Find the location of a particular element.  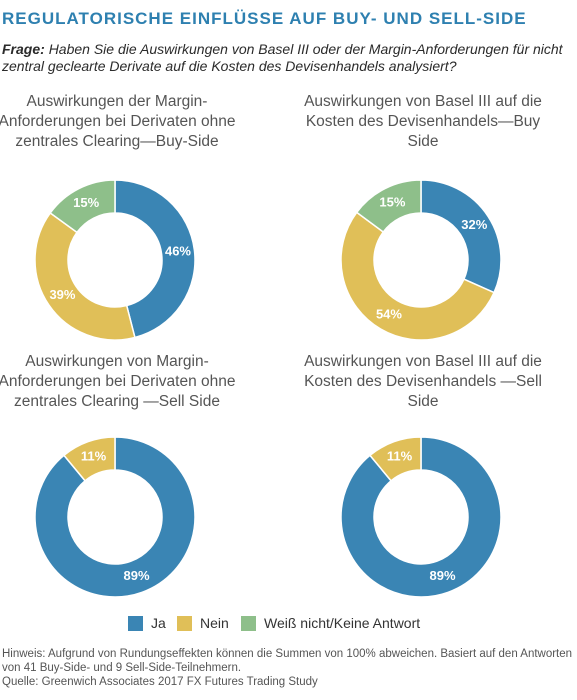

donut-chart-basel-sell-side: 89% 11% is located at coordinates (421, 517).